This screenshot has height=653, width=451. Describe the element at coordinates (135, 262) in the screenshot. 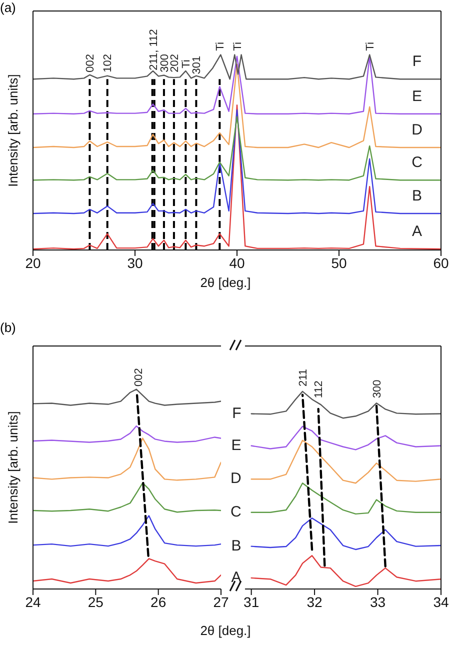

I see `x-tick-label: 30` at that location.